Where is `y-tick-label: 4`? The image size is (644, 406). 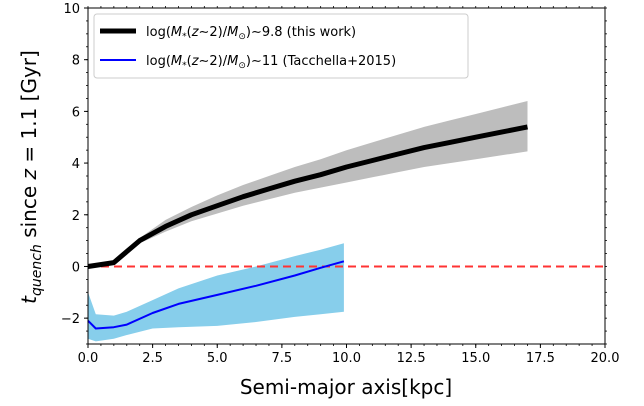
y-tick-label: 4 is located at coordinates (76, 164).